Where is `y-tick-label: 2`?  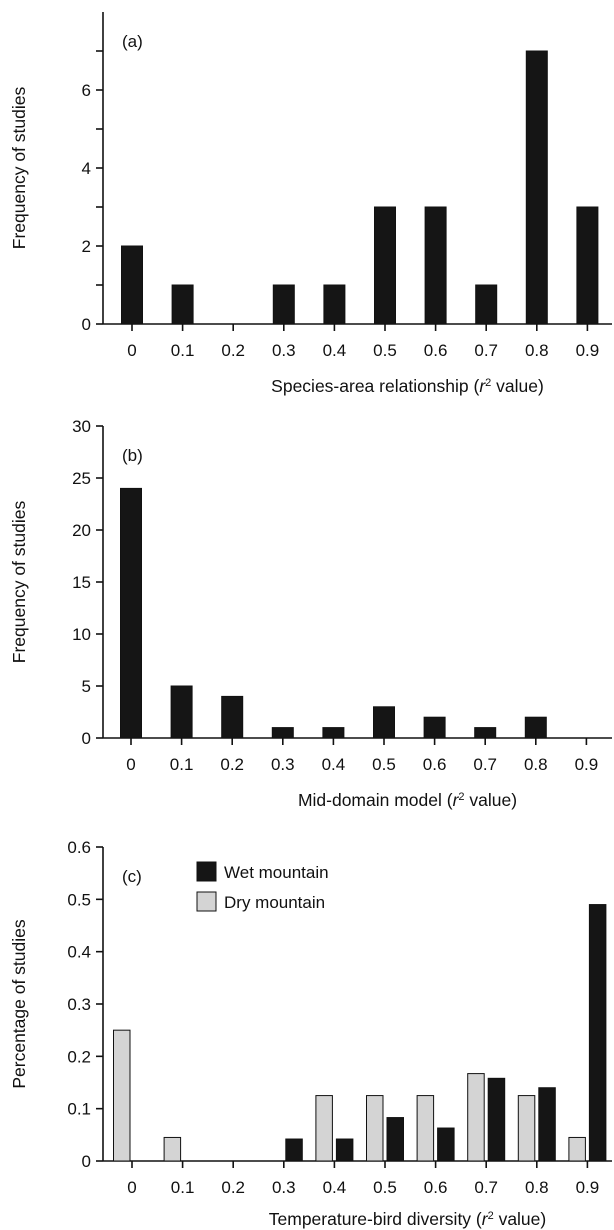
y-tick-label: 2 is located at coordinates (86, 246).